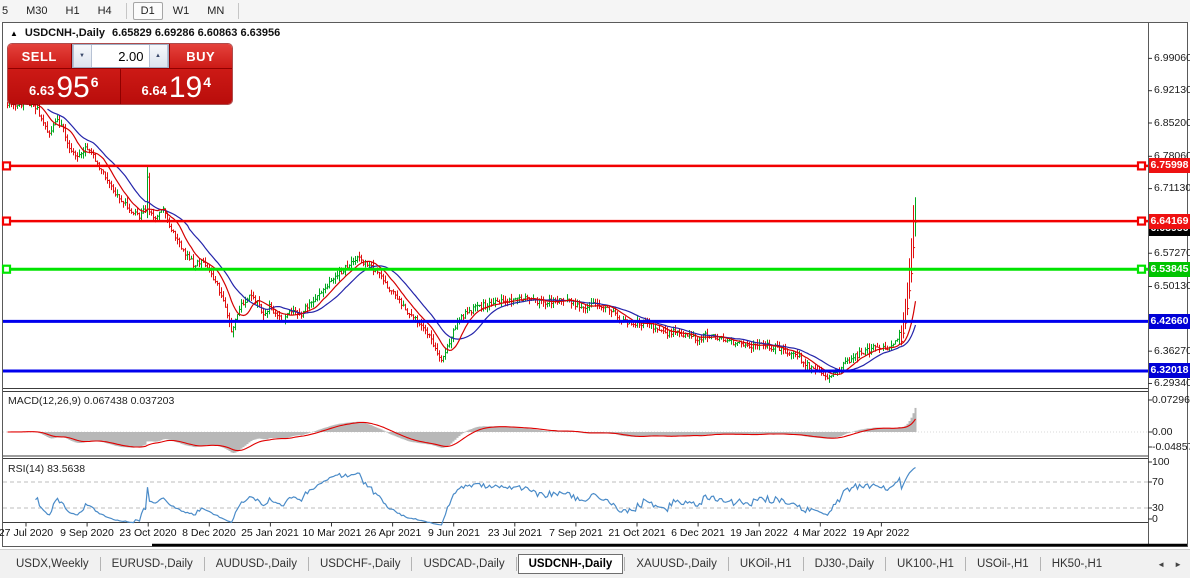  What do you see at coordinates (73, 87) in the screenshot?
I see `sell-price-main: 95` at bounding box center [73, 87].